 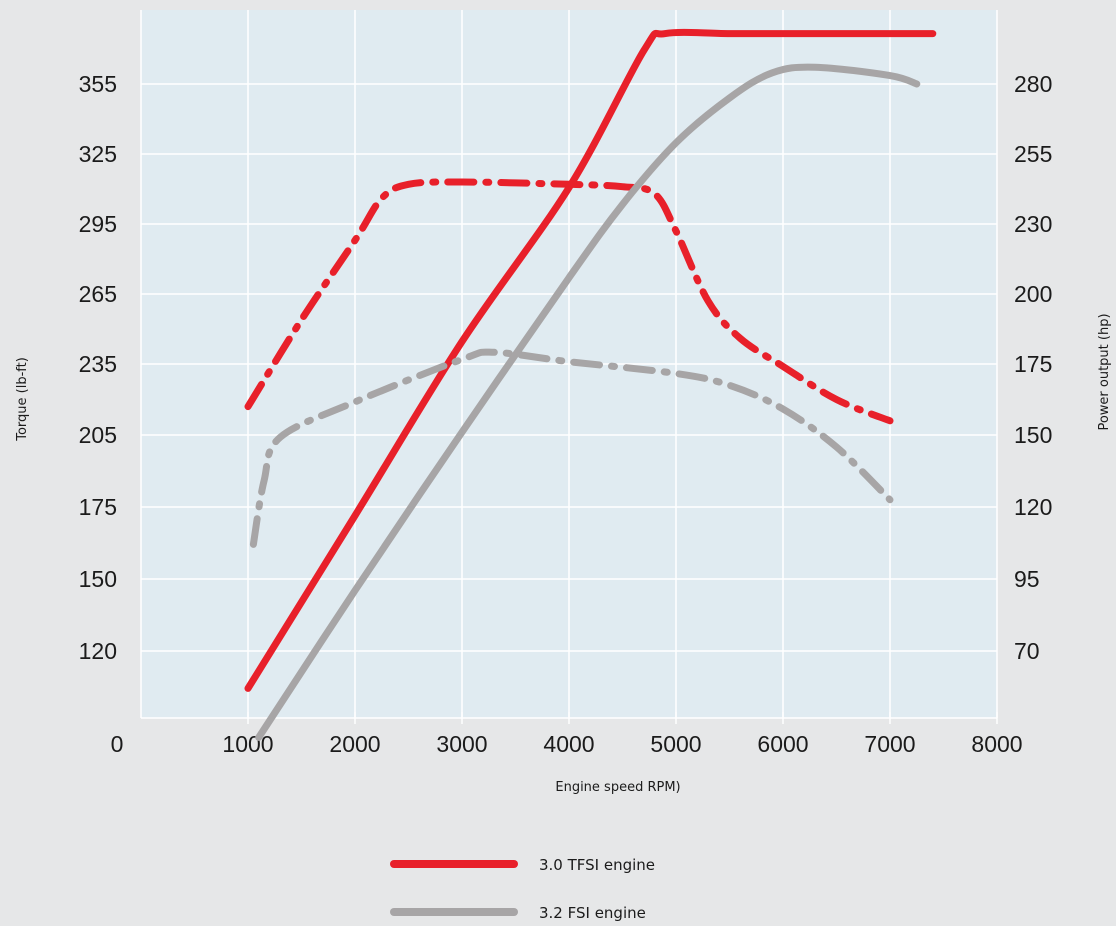 I want to click on left-y-tick-label: 295, so click(x=98, y=224).